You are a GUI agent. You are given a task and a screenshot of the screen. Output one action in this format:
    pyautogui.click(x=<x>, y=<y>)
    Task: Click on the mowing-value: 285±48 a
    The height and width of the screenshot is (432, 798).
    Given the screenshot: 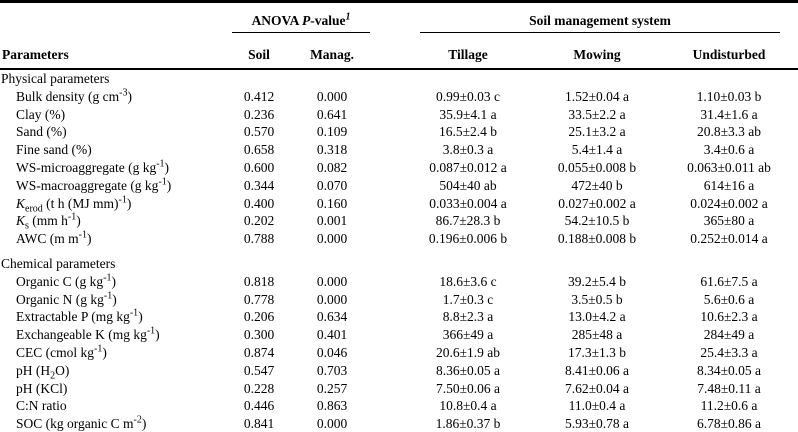 What is the action you would take?
    pyautogui.click(x=597, y=335)
    